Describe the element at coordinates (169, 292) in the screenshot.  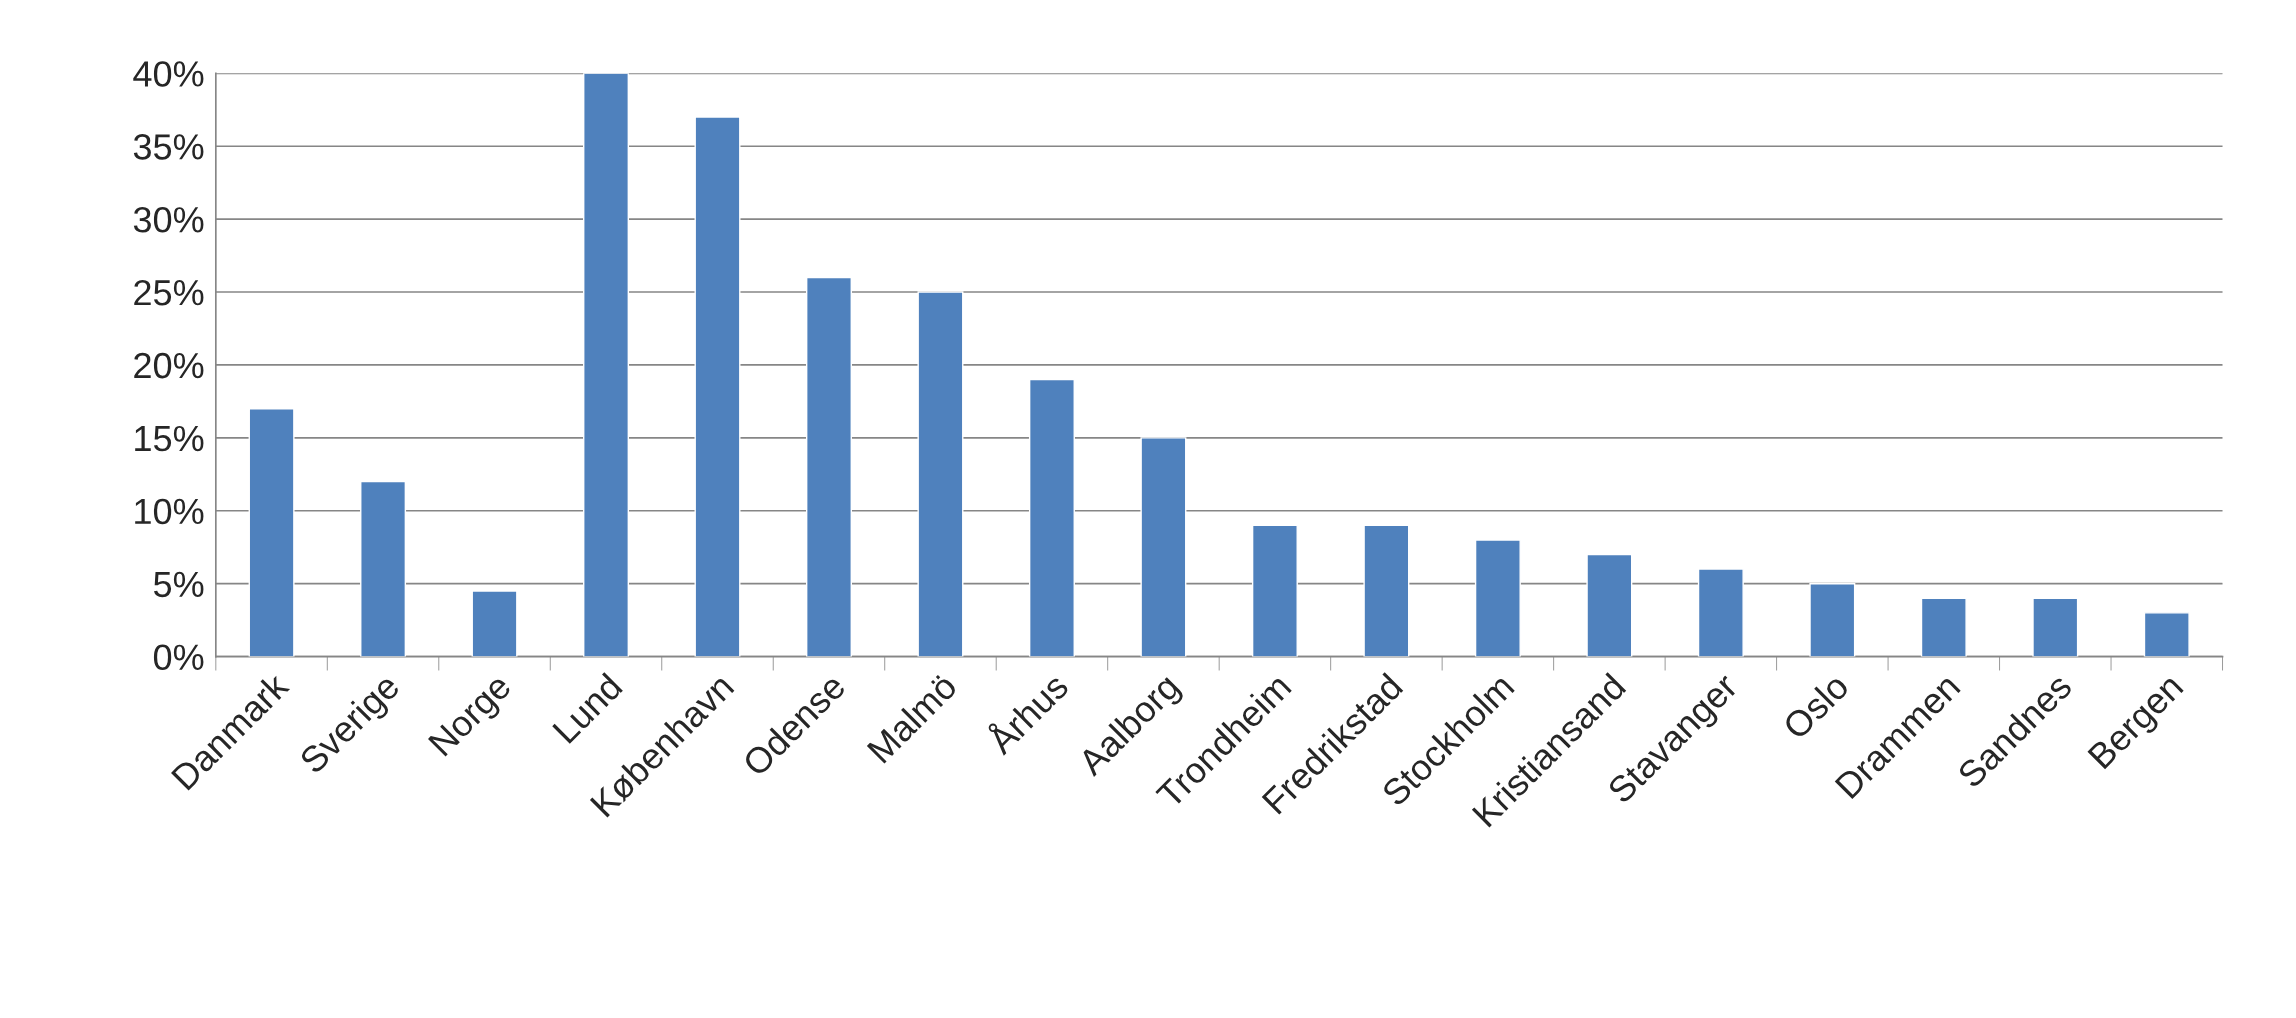
I see `y-tick-label: 25%` at that location.